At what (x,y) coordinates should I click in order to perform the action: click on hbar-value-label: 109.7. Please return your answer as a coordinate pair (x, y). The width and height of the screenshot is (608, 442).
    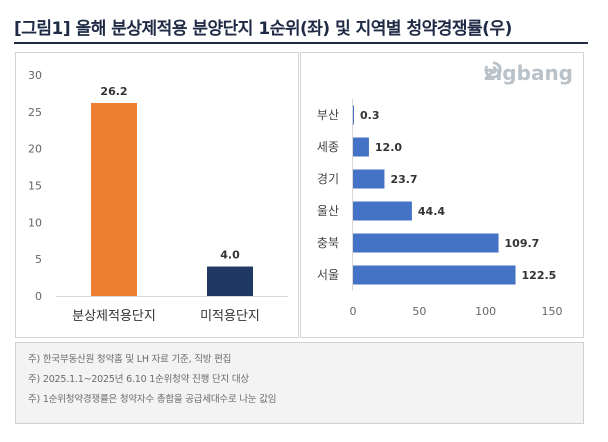
    Looking at the image, I should click on (522, 243).